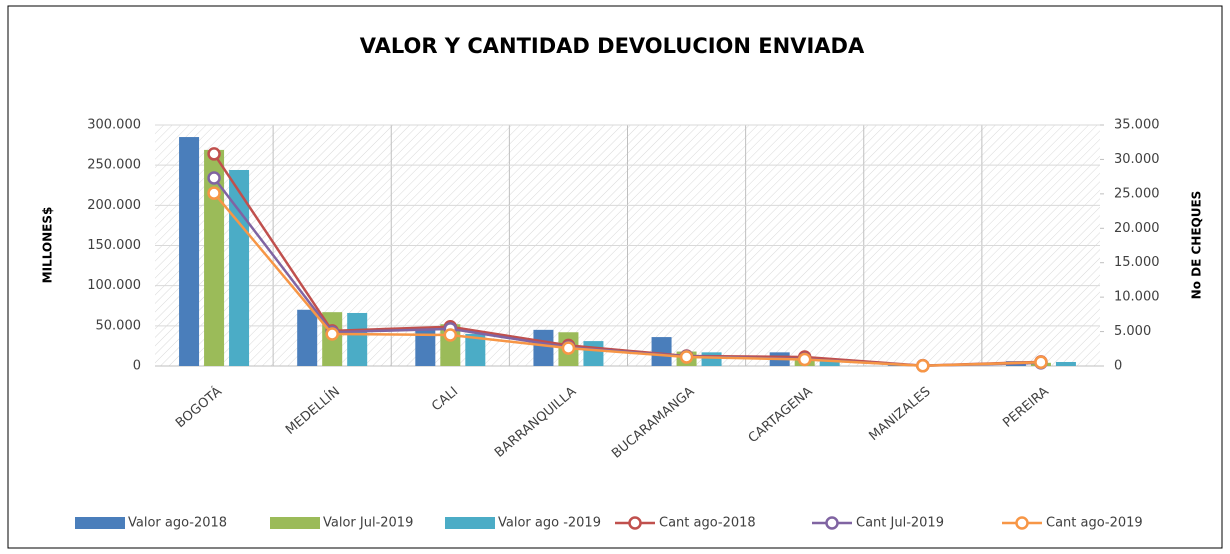 Image resolution: width=1230 pixels, height=554 pixels. Describe the element at coordinates (1118, 366) in the screenshot. I see `y2-tick-label: 0` at that location.